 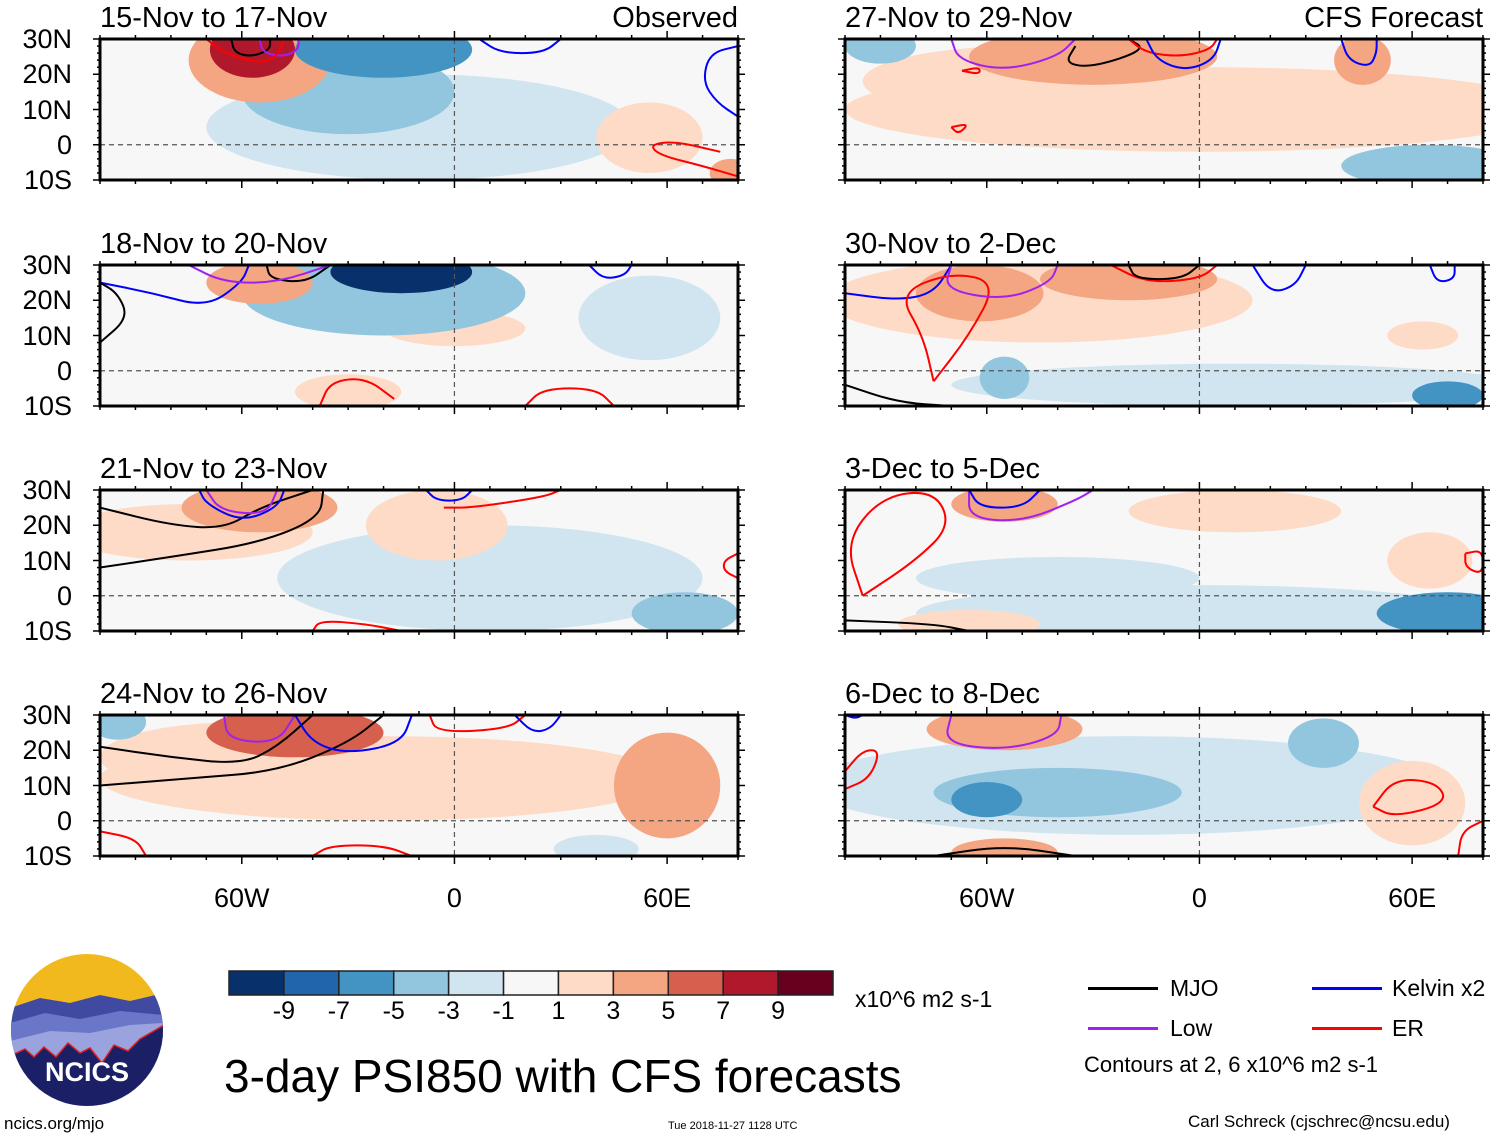 I want to click on colorbar-tick-label: -3, so click(x=448, y=1011).